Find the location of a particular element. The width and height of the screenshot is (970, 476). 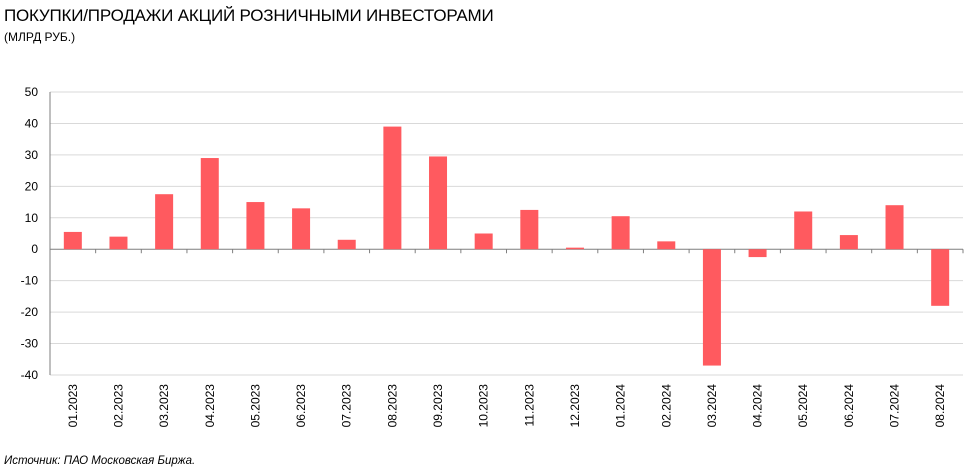

x-tick-label: 05.2023 is located at coordinates (255, 406).